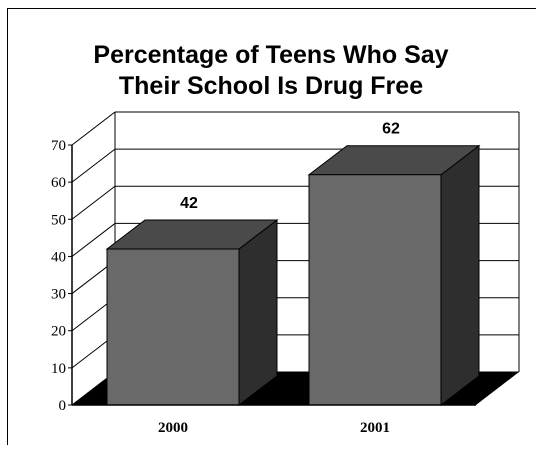  I want to click on x-tick-label: 2000, so click(173, 428).